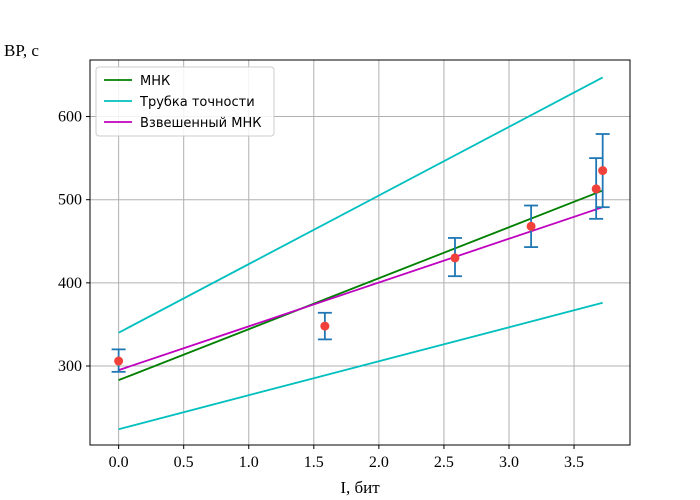 The height and width of the screenshot is (500, 700). What do you see at coordinates (70, 200) in the screenshot?
I see `y-tick-label: 500` at bounding box center [70, 200].